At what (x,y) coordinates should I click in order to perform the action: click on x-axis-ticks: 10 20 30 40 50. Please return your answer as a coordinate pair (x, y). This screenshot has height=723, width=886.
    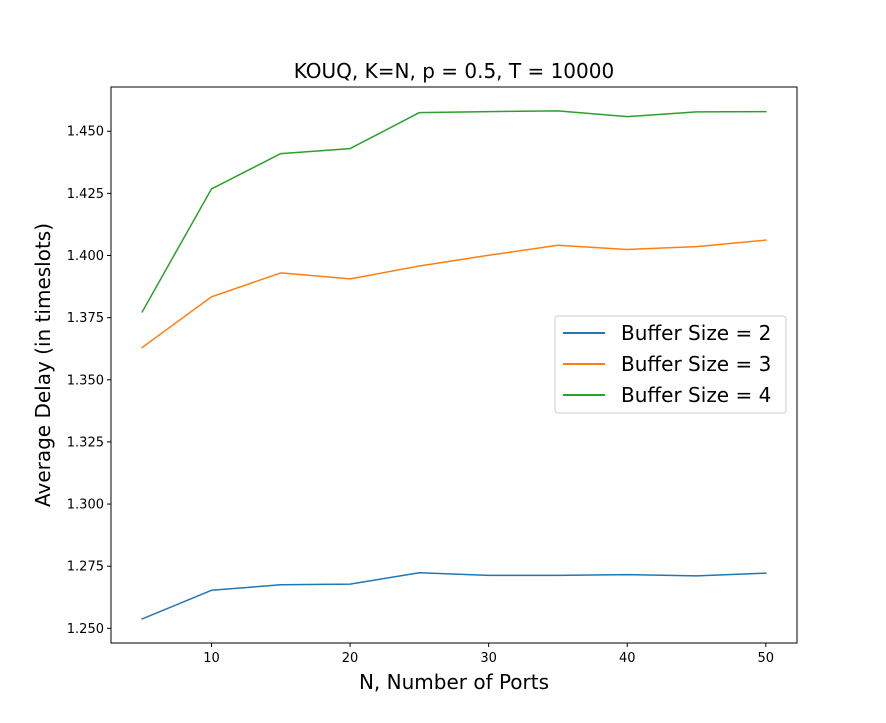
    Looking at the image, I should click on (488, 654).